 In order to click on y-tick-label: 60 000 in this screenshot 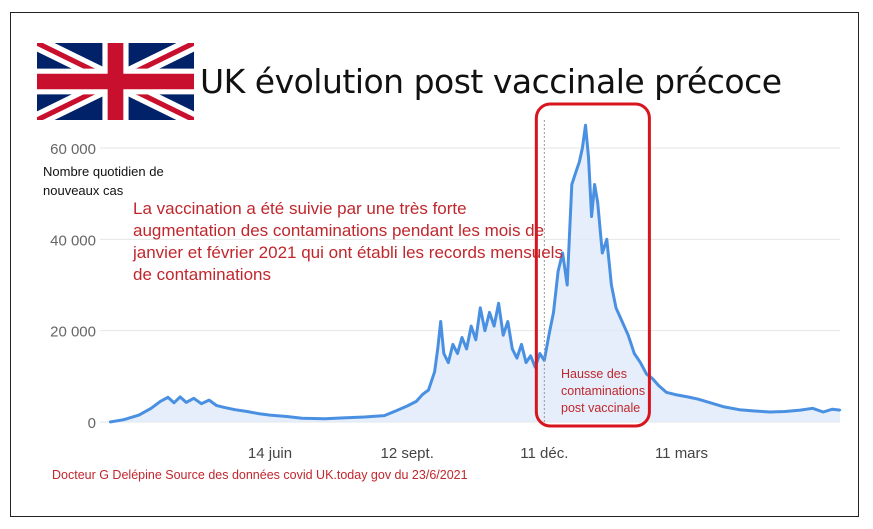, I will do `click(73, 149)`.